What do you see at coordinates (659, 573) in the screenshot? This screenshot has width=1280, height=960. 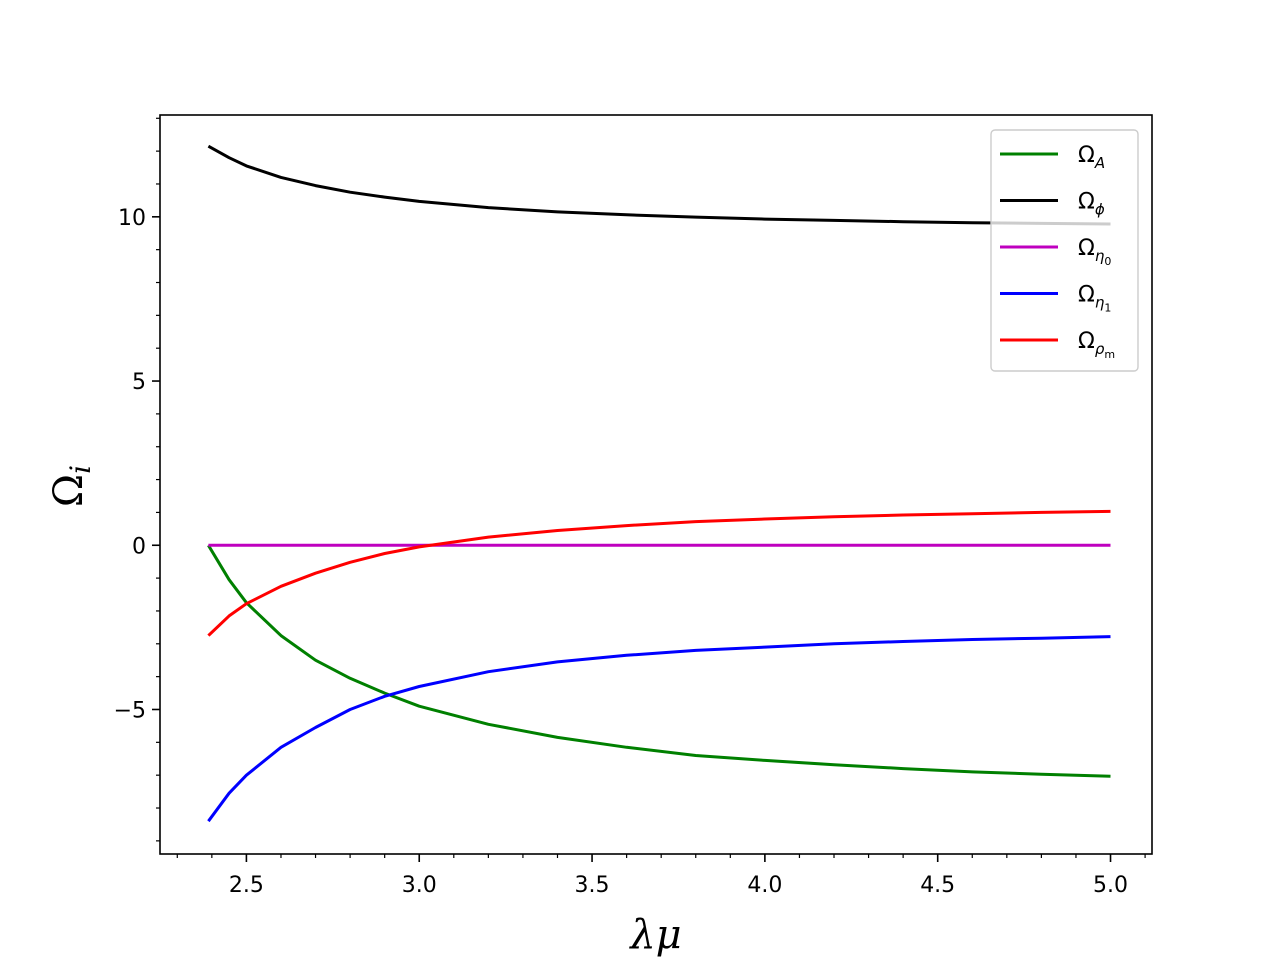 I see `series-line-m` at bounding box center [659, 573].